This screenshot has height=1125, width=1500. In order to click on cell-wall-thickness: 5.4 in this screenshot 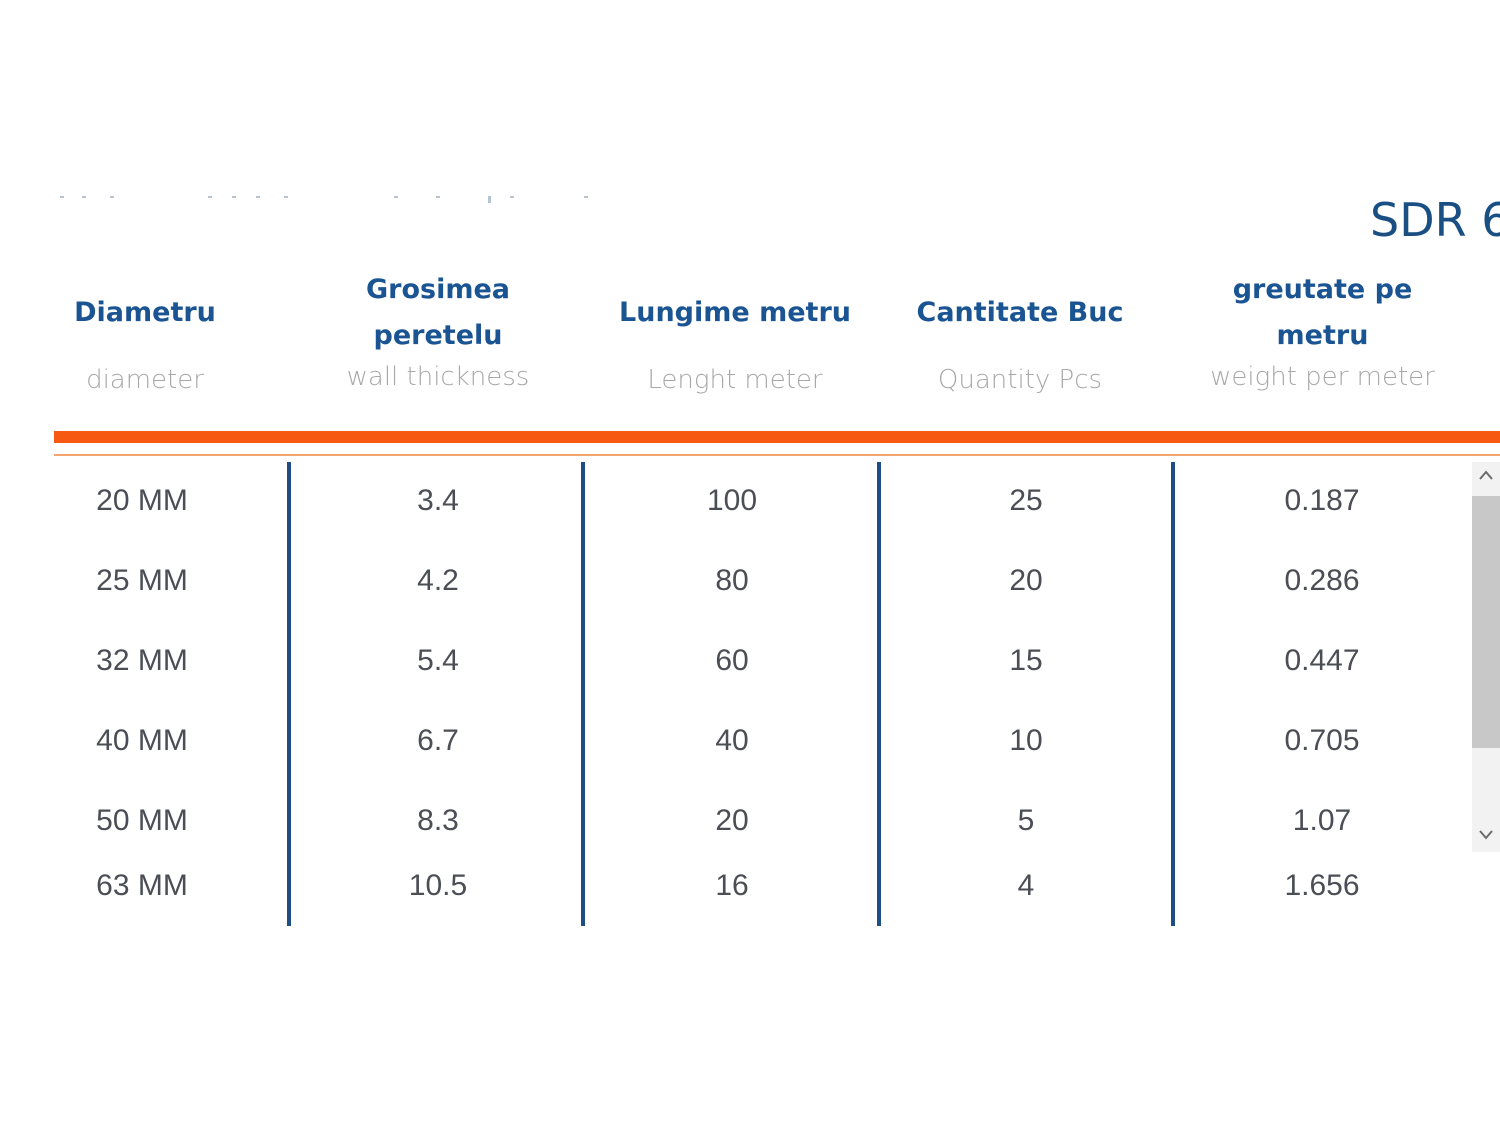, I will do `click(438, 660)`.